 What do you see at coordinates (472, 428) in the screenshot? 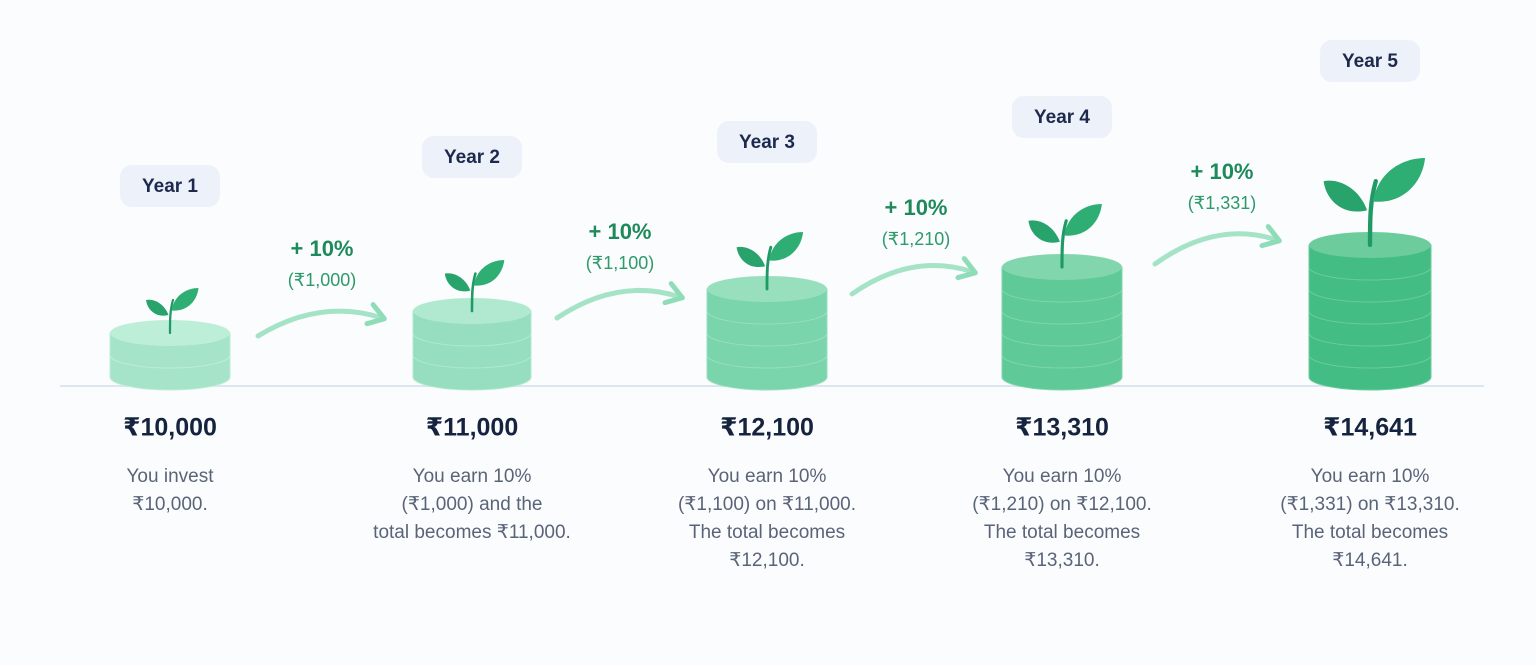
I see `amount: ₹11,000` at bounding box center [472, 428].